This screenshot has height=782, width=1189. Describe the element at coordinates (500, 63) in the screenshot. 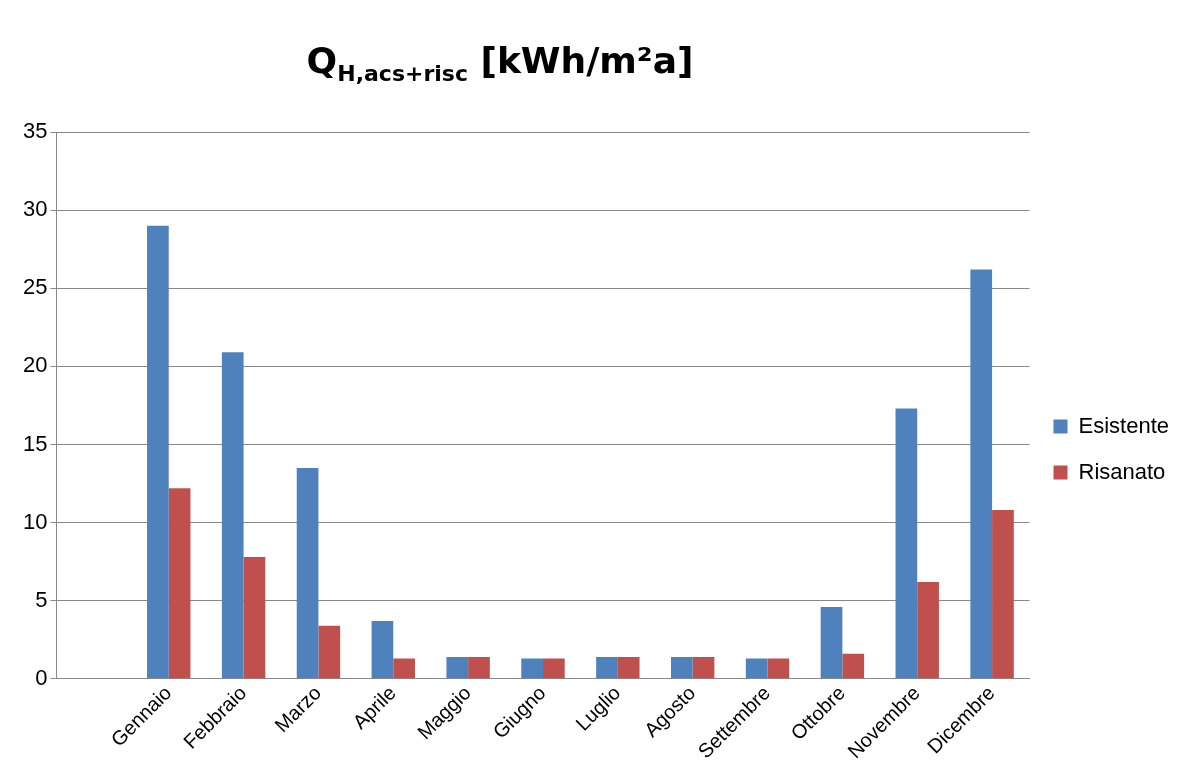

I see `chart-title: Q$_{H,acs+risc}$ [kWh/m²a]` at that location.